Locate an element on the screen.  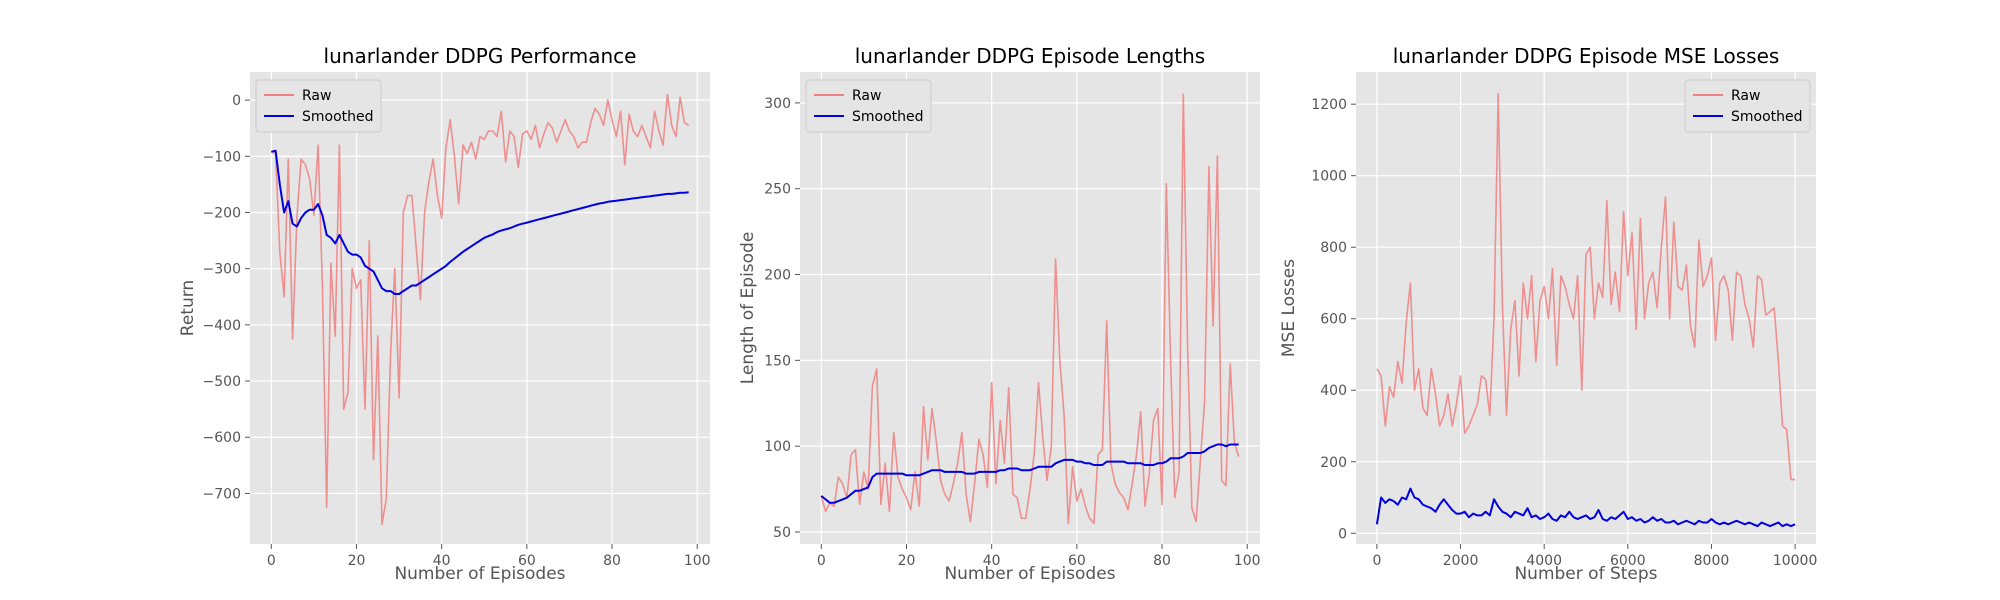
y-tick-label: −700 is located at coordinates (222, 494).